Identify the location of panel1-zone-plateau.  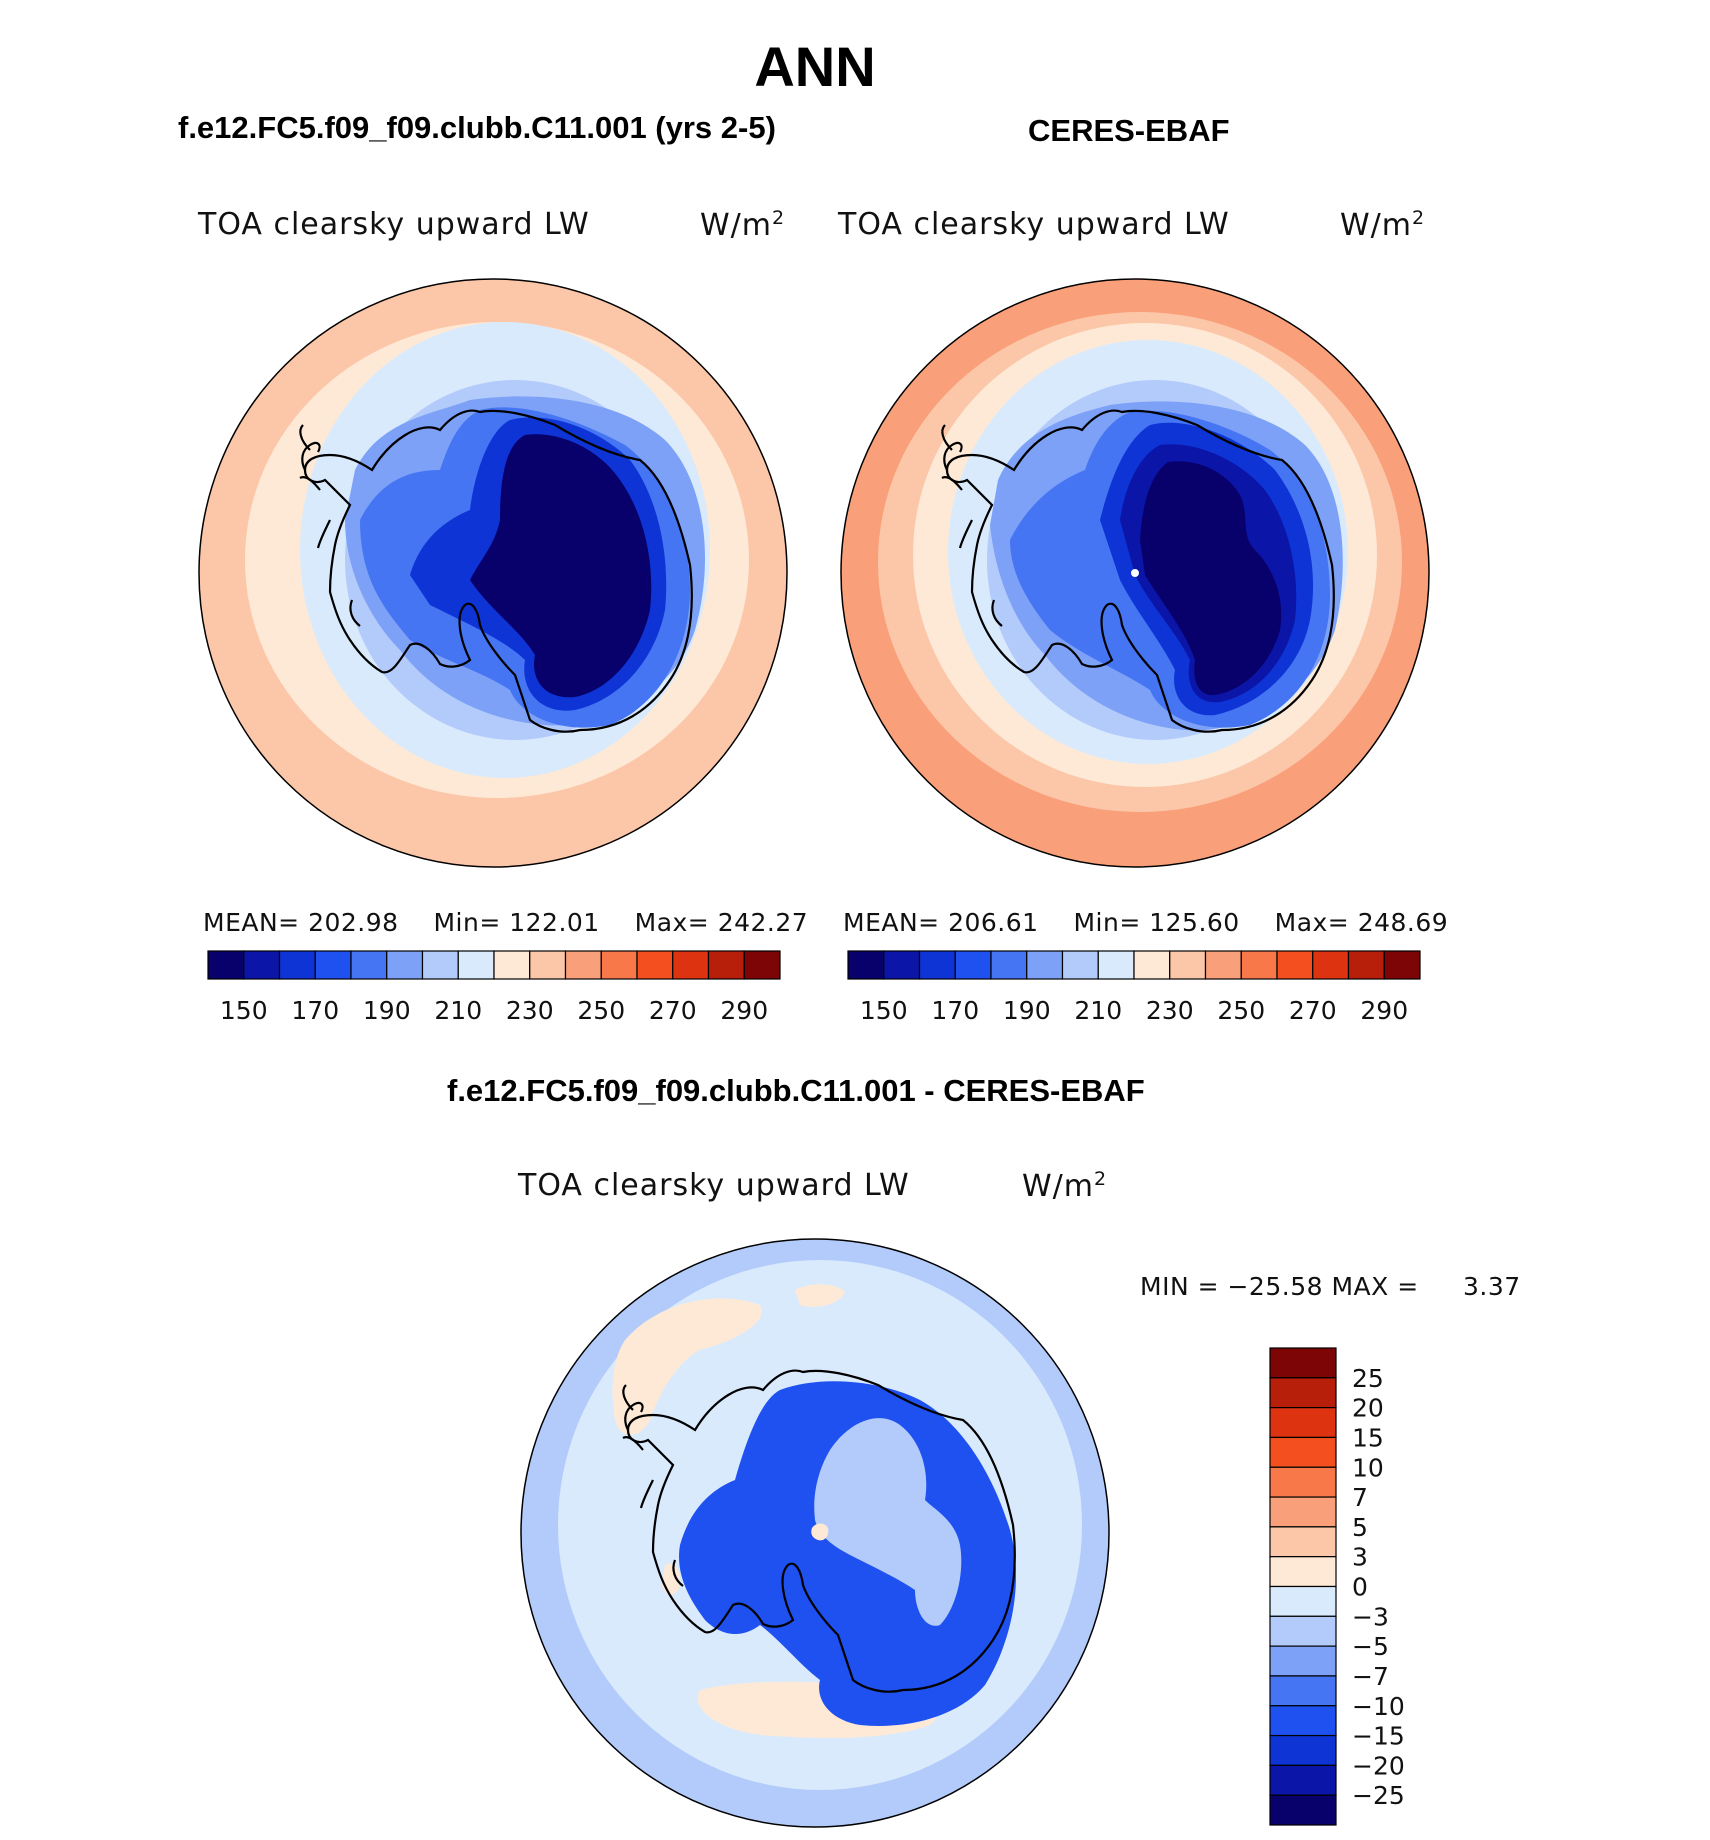
(561, 566).